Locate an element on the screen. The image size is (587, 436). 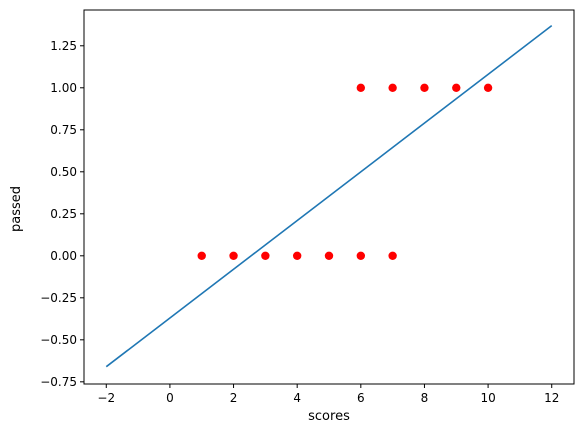
y-axis-label: passed is located at coordinates (16, 209).